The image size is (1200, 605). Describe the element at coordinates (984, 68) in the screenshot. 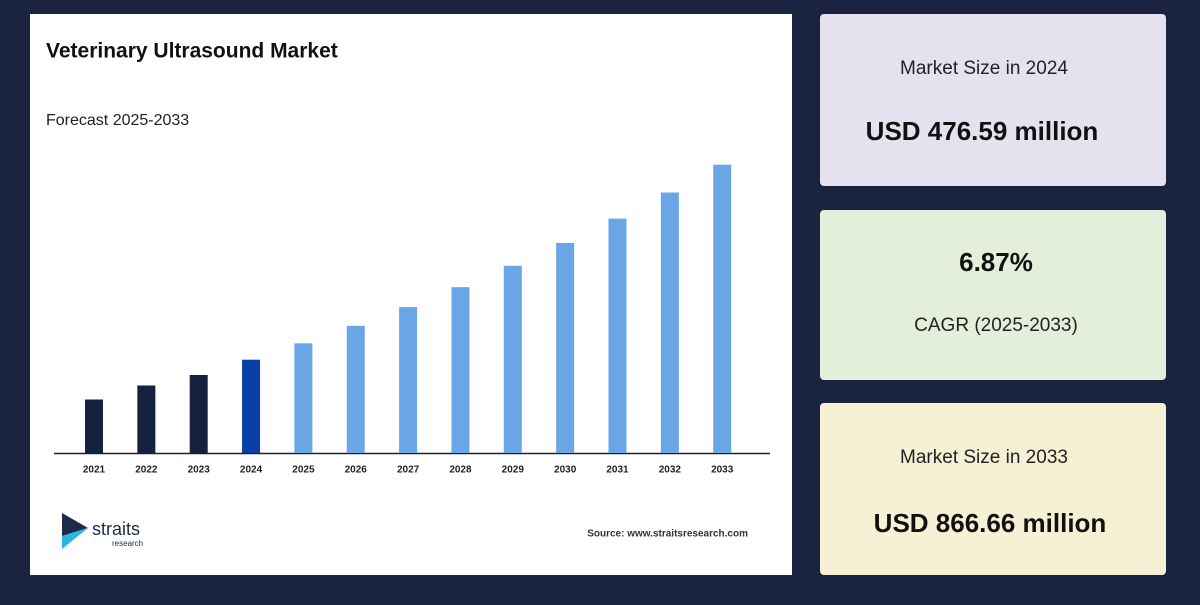

I see `card-label: Market Size in 2024` at that location.